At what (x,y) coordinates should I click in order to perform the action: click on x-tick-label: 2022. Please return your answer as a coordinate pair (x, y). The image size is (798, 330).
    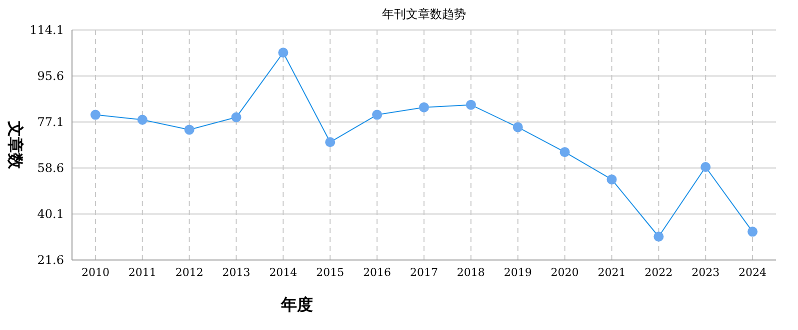
    Looking at the image, I should click on (658, 272).